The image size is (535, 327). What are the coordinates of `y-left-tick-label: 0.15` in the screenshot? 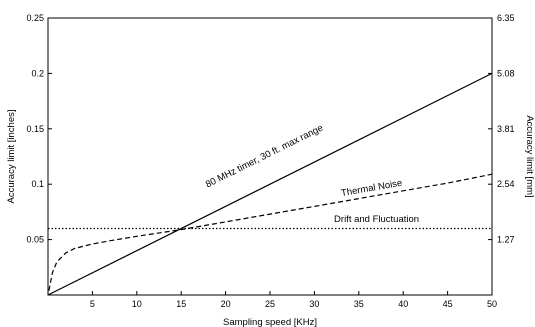 It's located at (35, 129).